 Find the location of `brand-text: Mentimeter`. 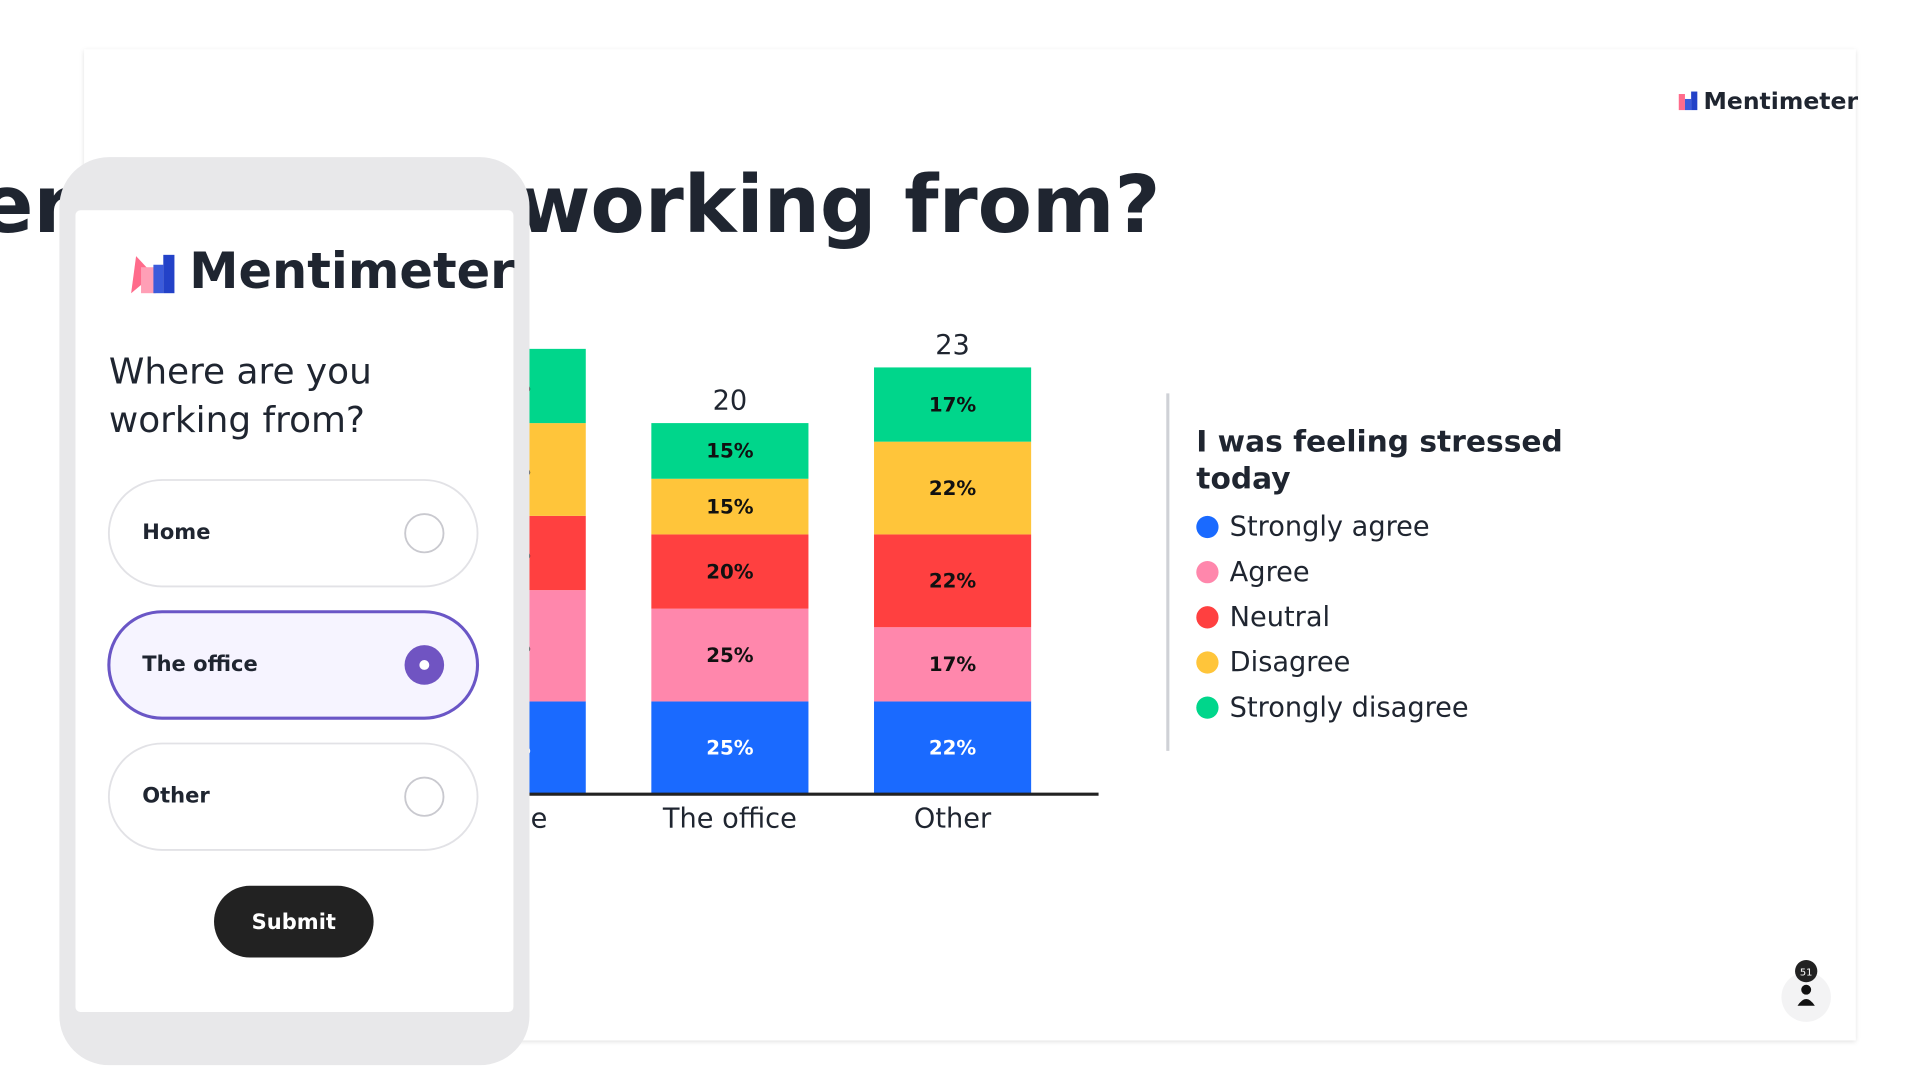

brand-text: Mentimeter is located at coordinates (1781, 101).